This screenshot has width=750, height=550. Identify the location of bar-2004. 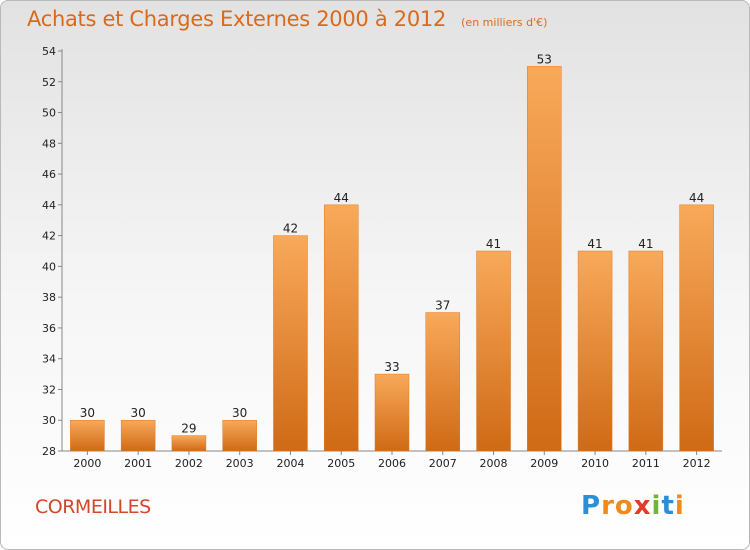
(290, 343).